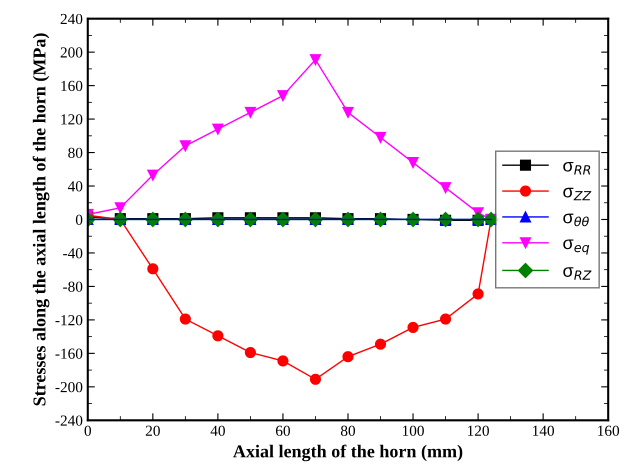  I want to click on y-tick-label: 200, so click(71, 52).